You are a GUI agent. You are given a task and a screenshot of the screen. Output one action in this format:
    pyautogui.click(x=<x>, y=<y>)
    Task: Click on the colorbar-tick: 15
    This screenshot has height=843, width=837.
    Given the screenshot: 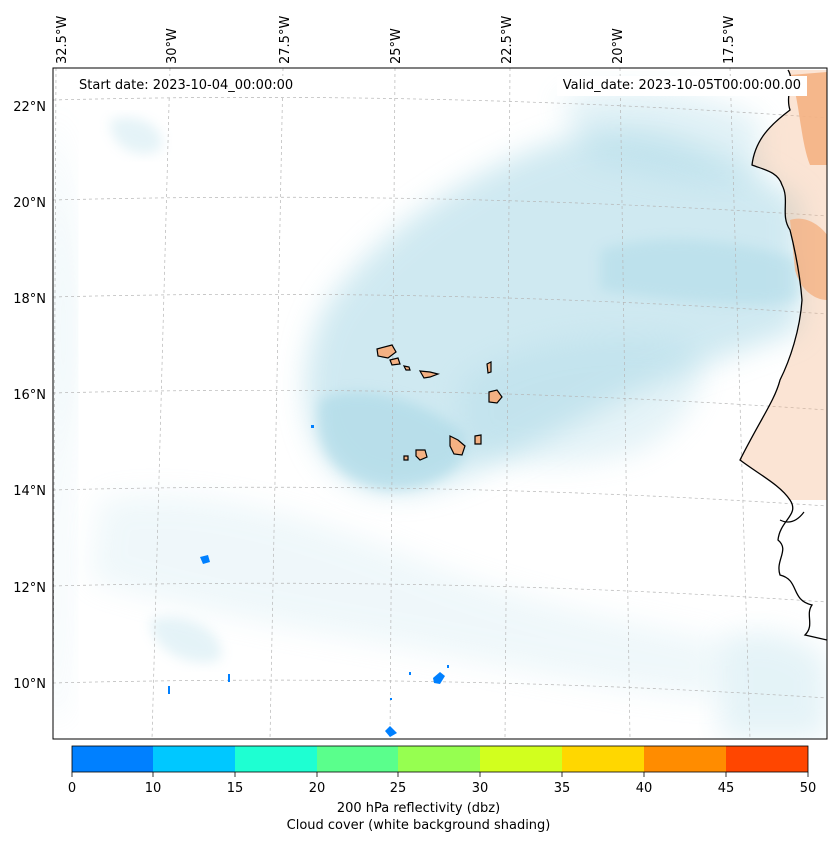 What is the action you would take?
    pyautogui.click(x=235, y=788)
    